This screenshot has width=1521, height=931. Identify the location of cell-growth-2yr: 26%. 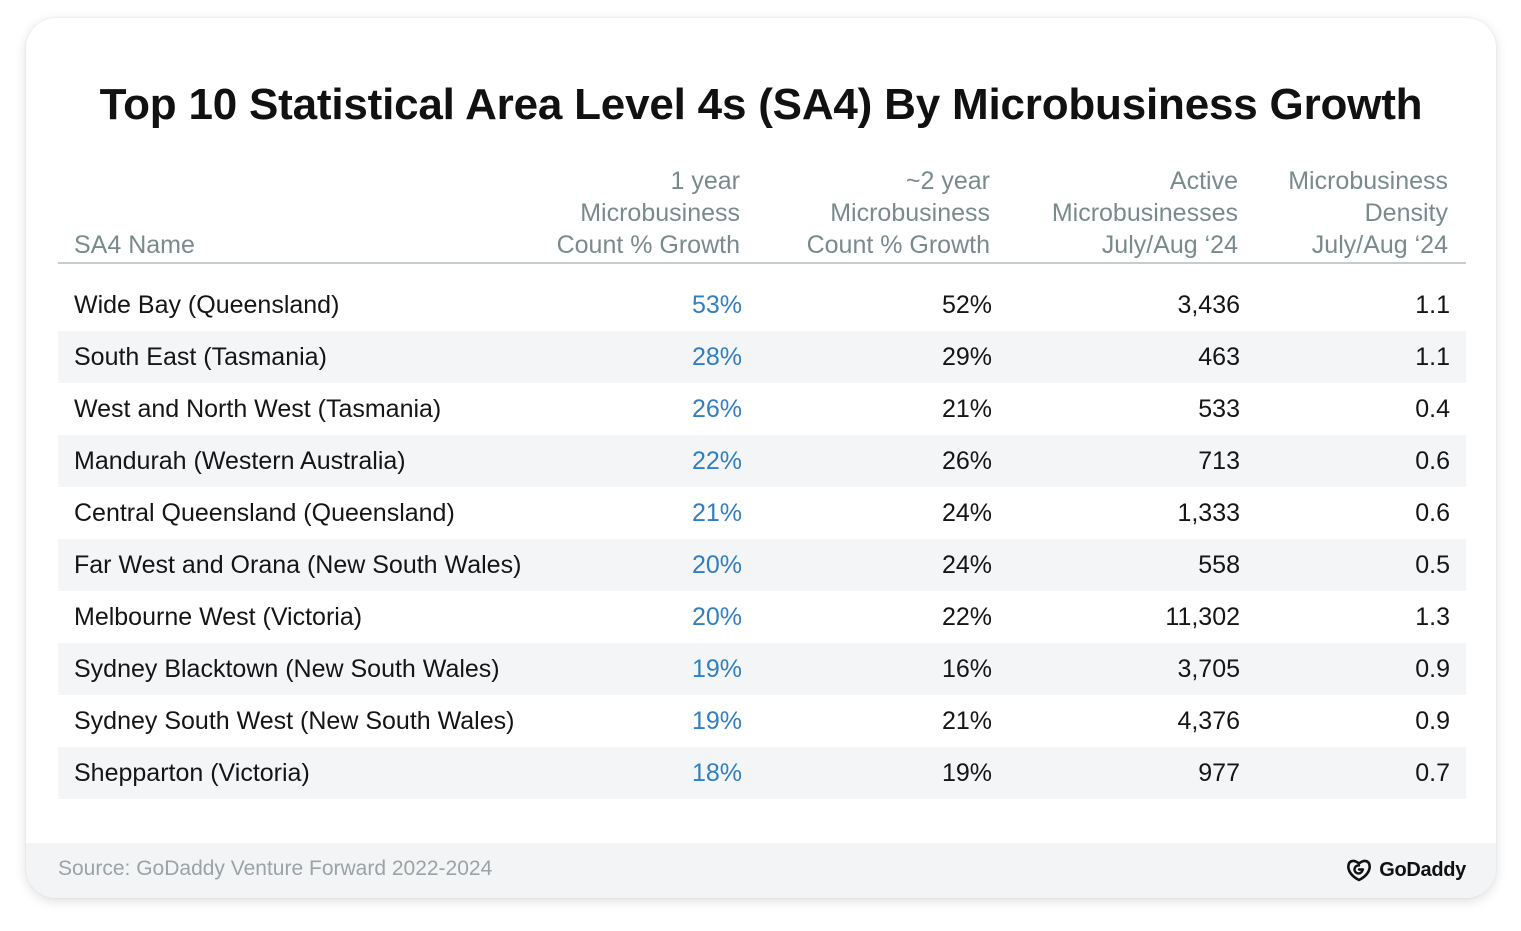
(966, 461).